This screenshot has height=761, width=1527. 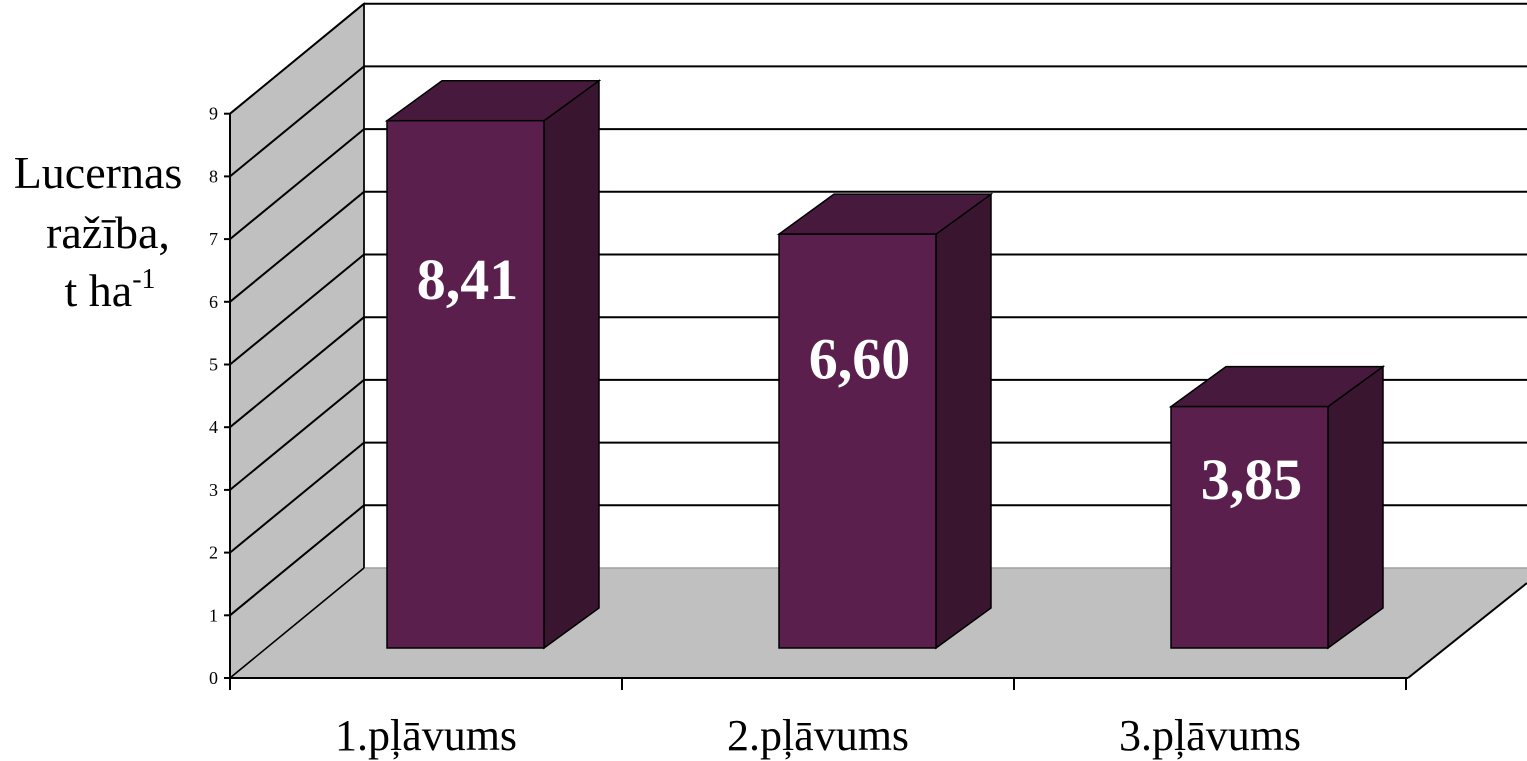 What do you see at coordinates (213, 553) in the screenshot?
I see `y-tick-label: 2` at bounding box center [213, 553].